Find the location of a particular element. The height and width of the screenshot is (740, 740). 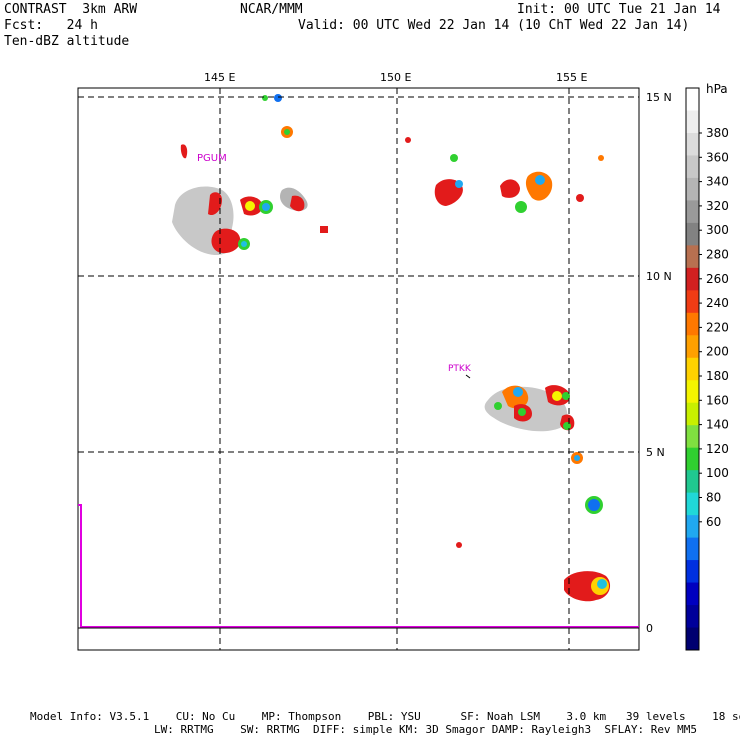

lat-label-equator: 0 is located at coordinates (649, 628).